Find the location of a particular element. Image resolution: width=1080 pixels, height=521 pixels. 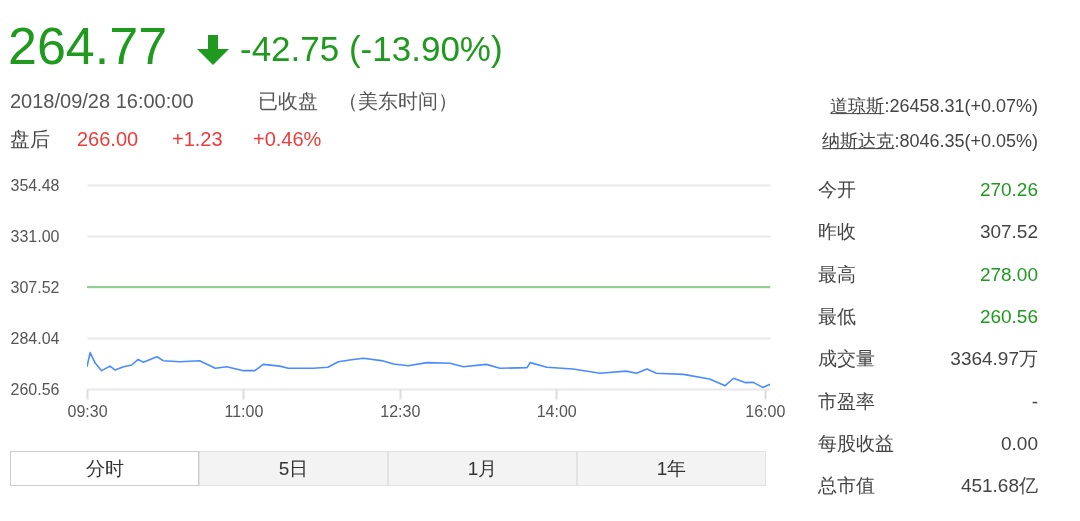

text: +0.46% is located at coordinates (287, 139).